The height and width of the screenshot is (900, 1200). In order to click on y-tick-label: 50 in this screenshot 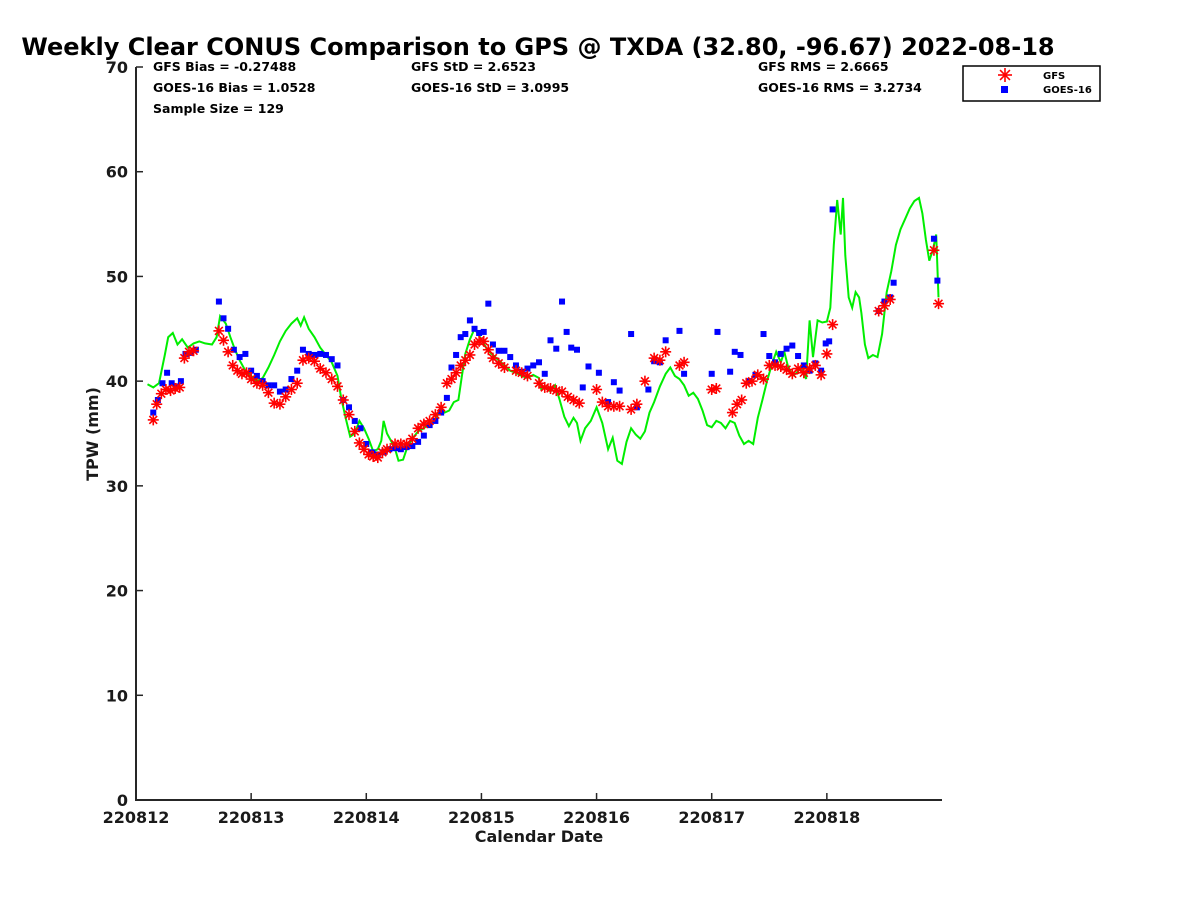, I will do `click(117, 276)`.